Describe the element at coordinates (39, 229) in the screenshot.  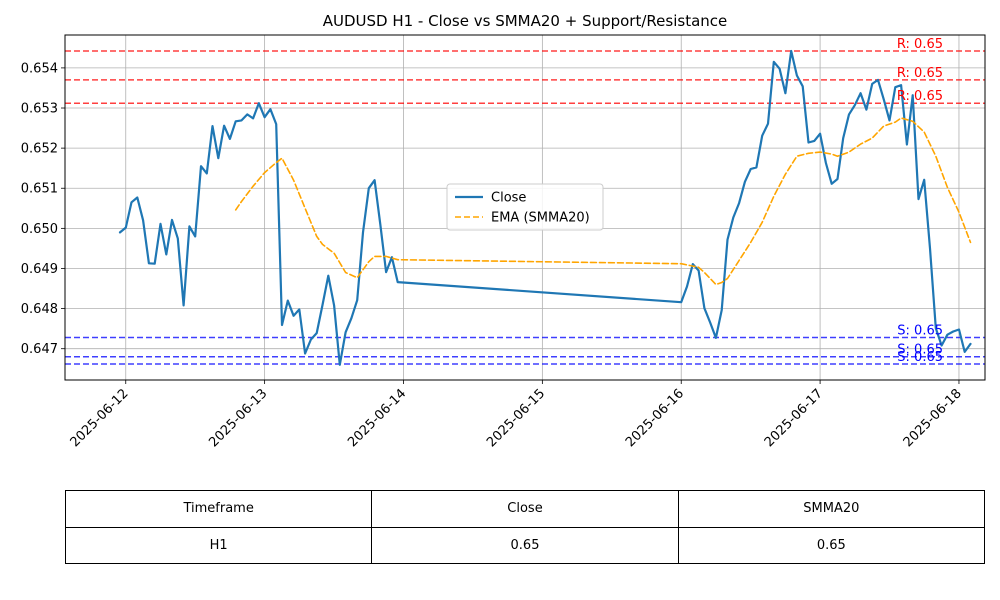
I see `y-tick-label: 0.650` at that location.